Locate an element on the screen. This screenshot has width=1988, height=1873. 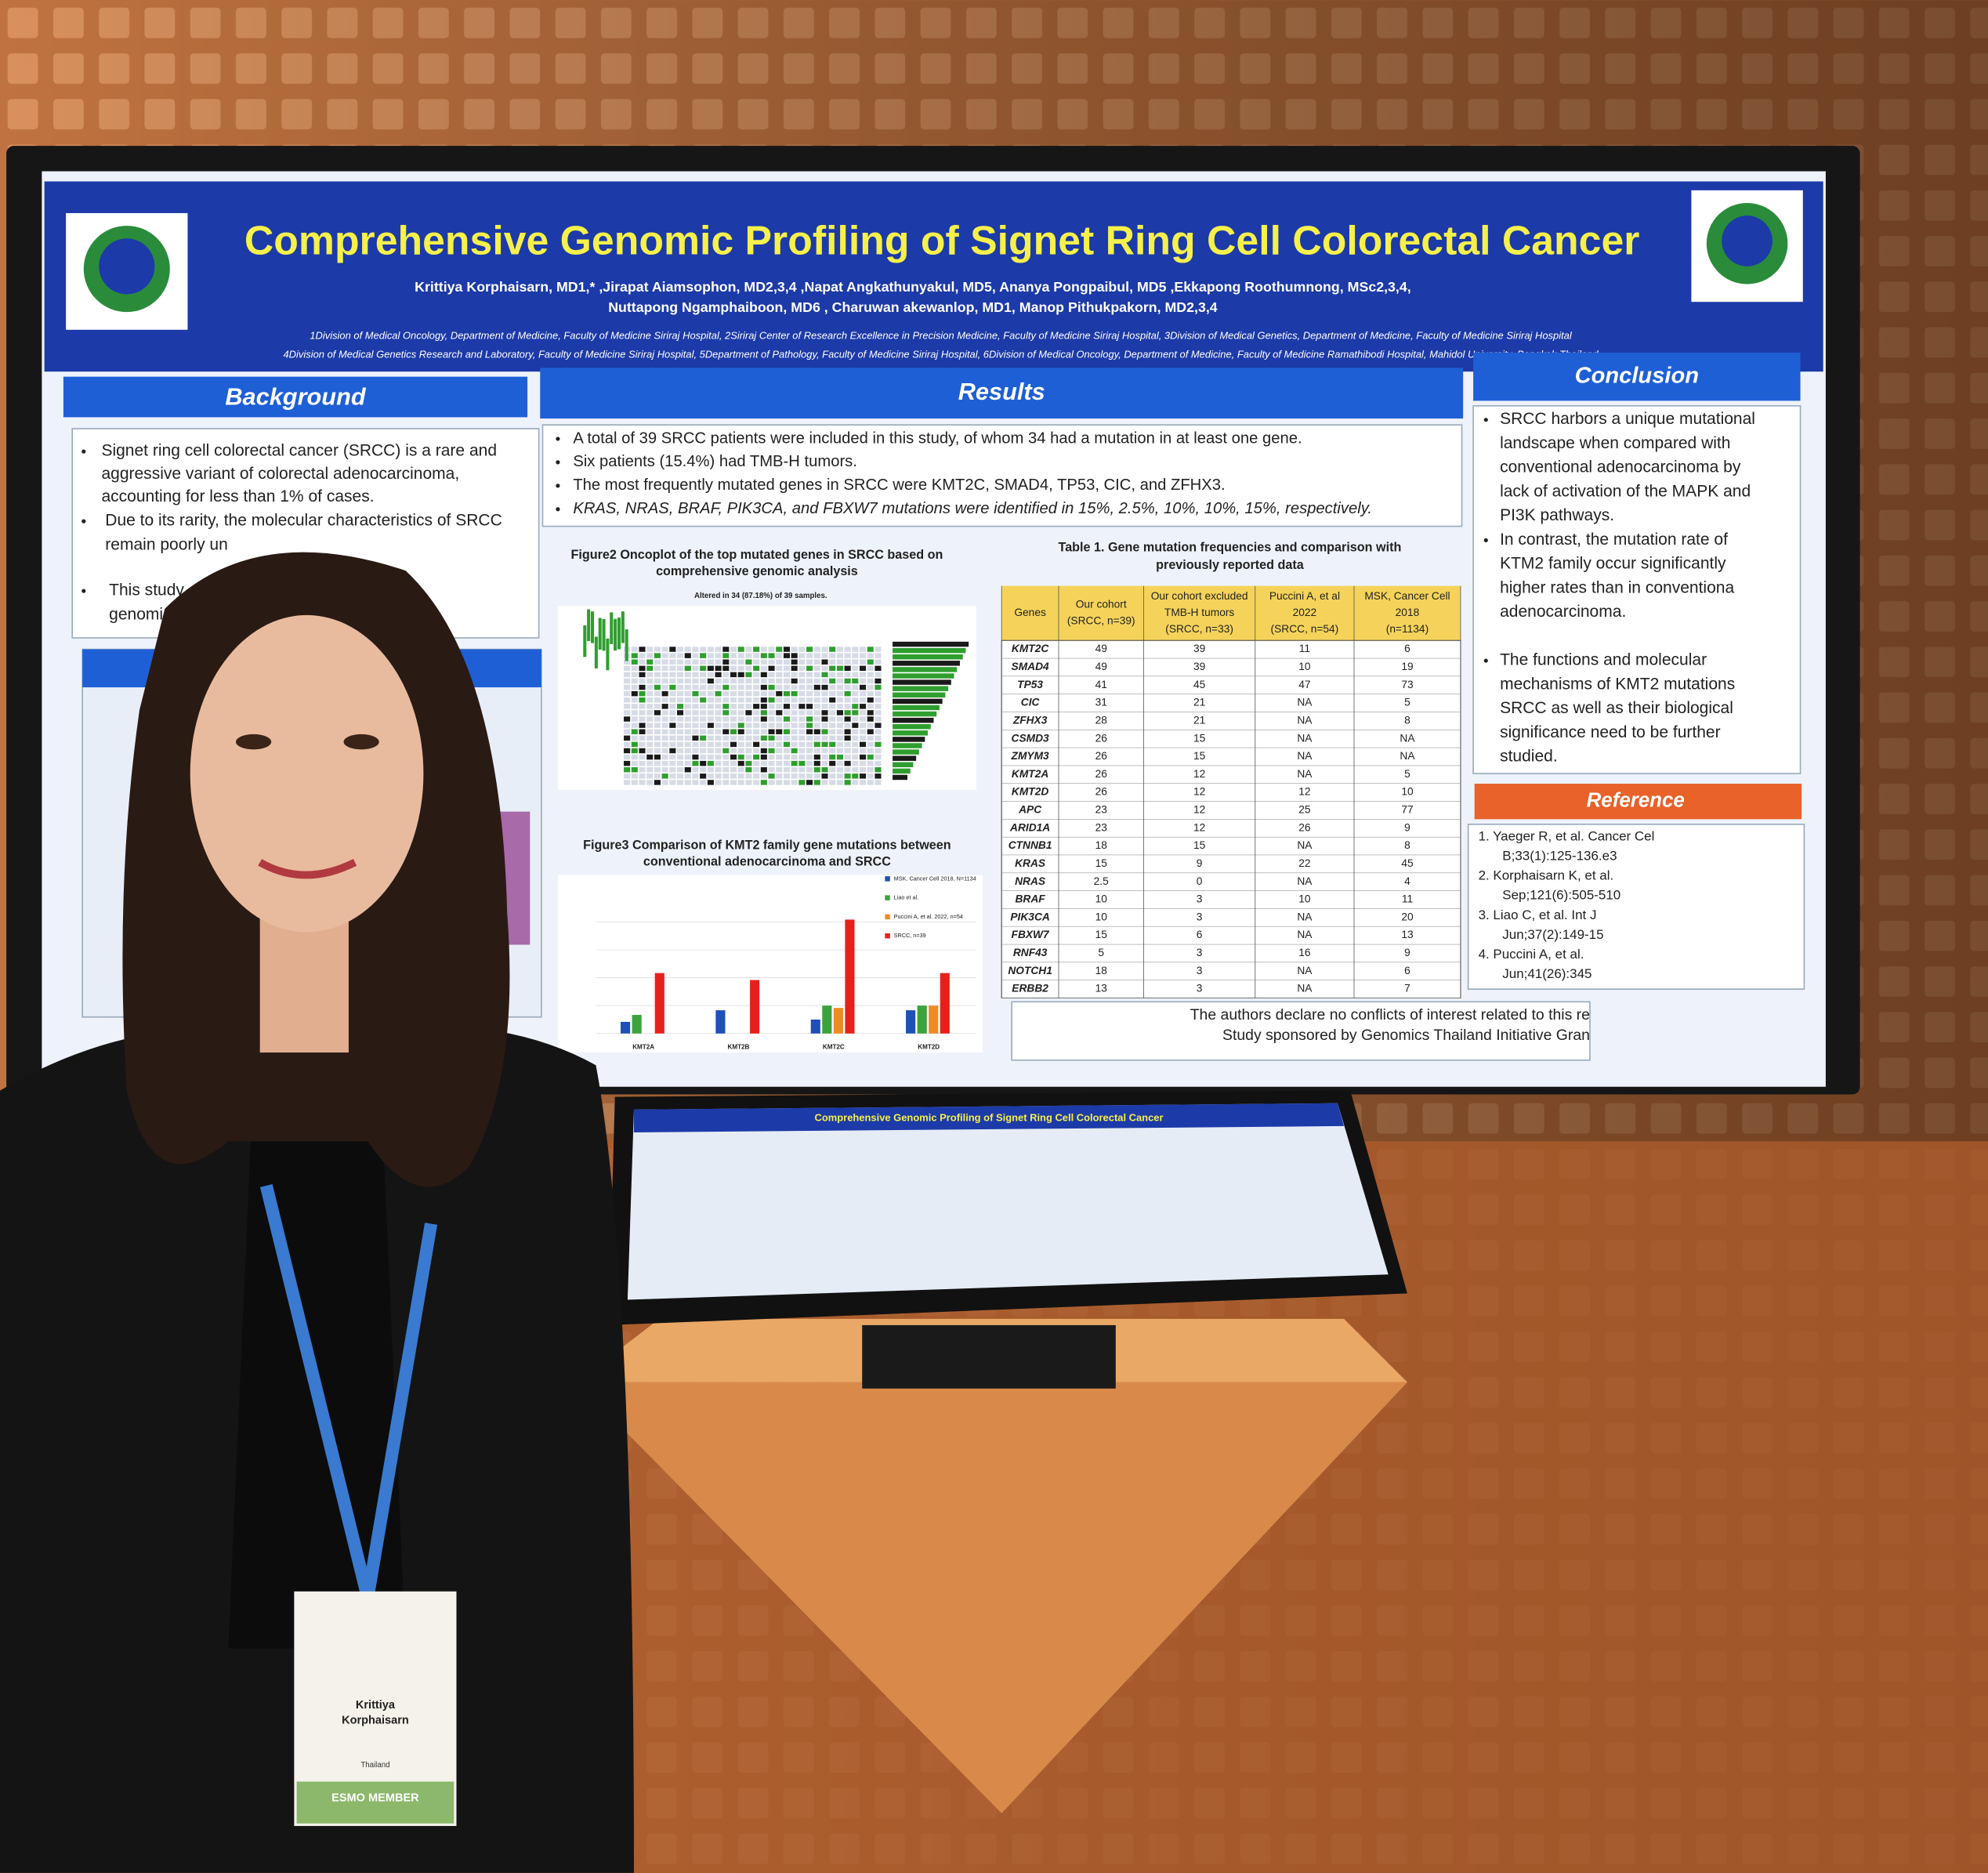
text-line: landscape when compared with is located at coordinates (1615, 443).